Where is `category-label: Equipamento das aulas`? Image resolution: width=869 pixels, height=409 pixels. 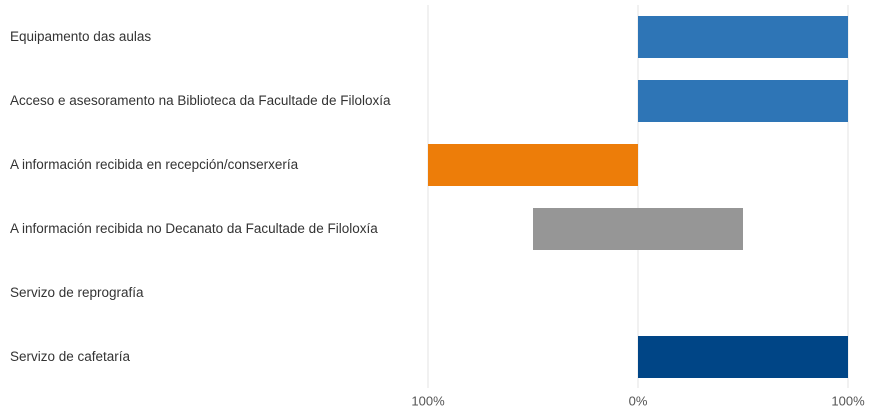 category-label: Equipamento das aulas is located at coordinates (81, 36).